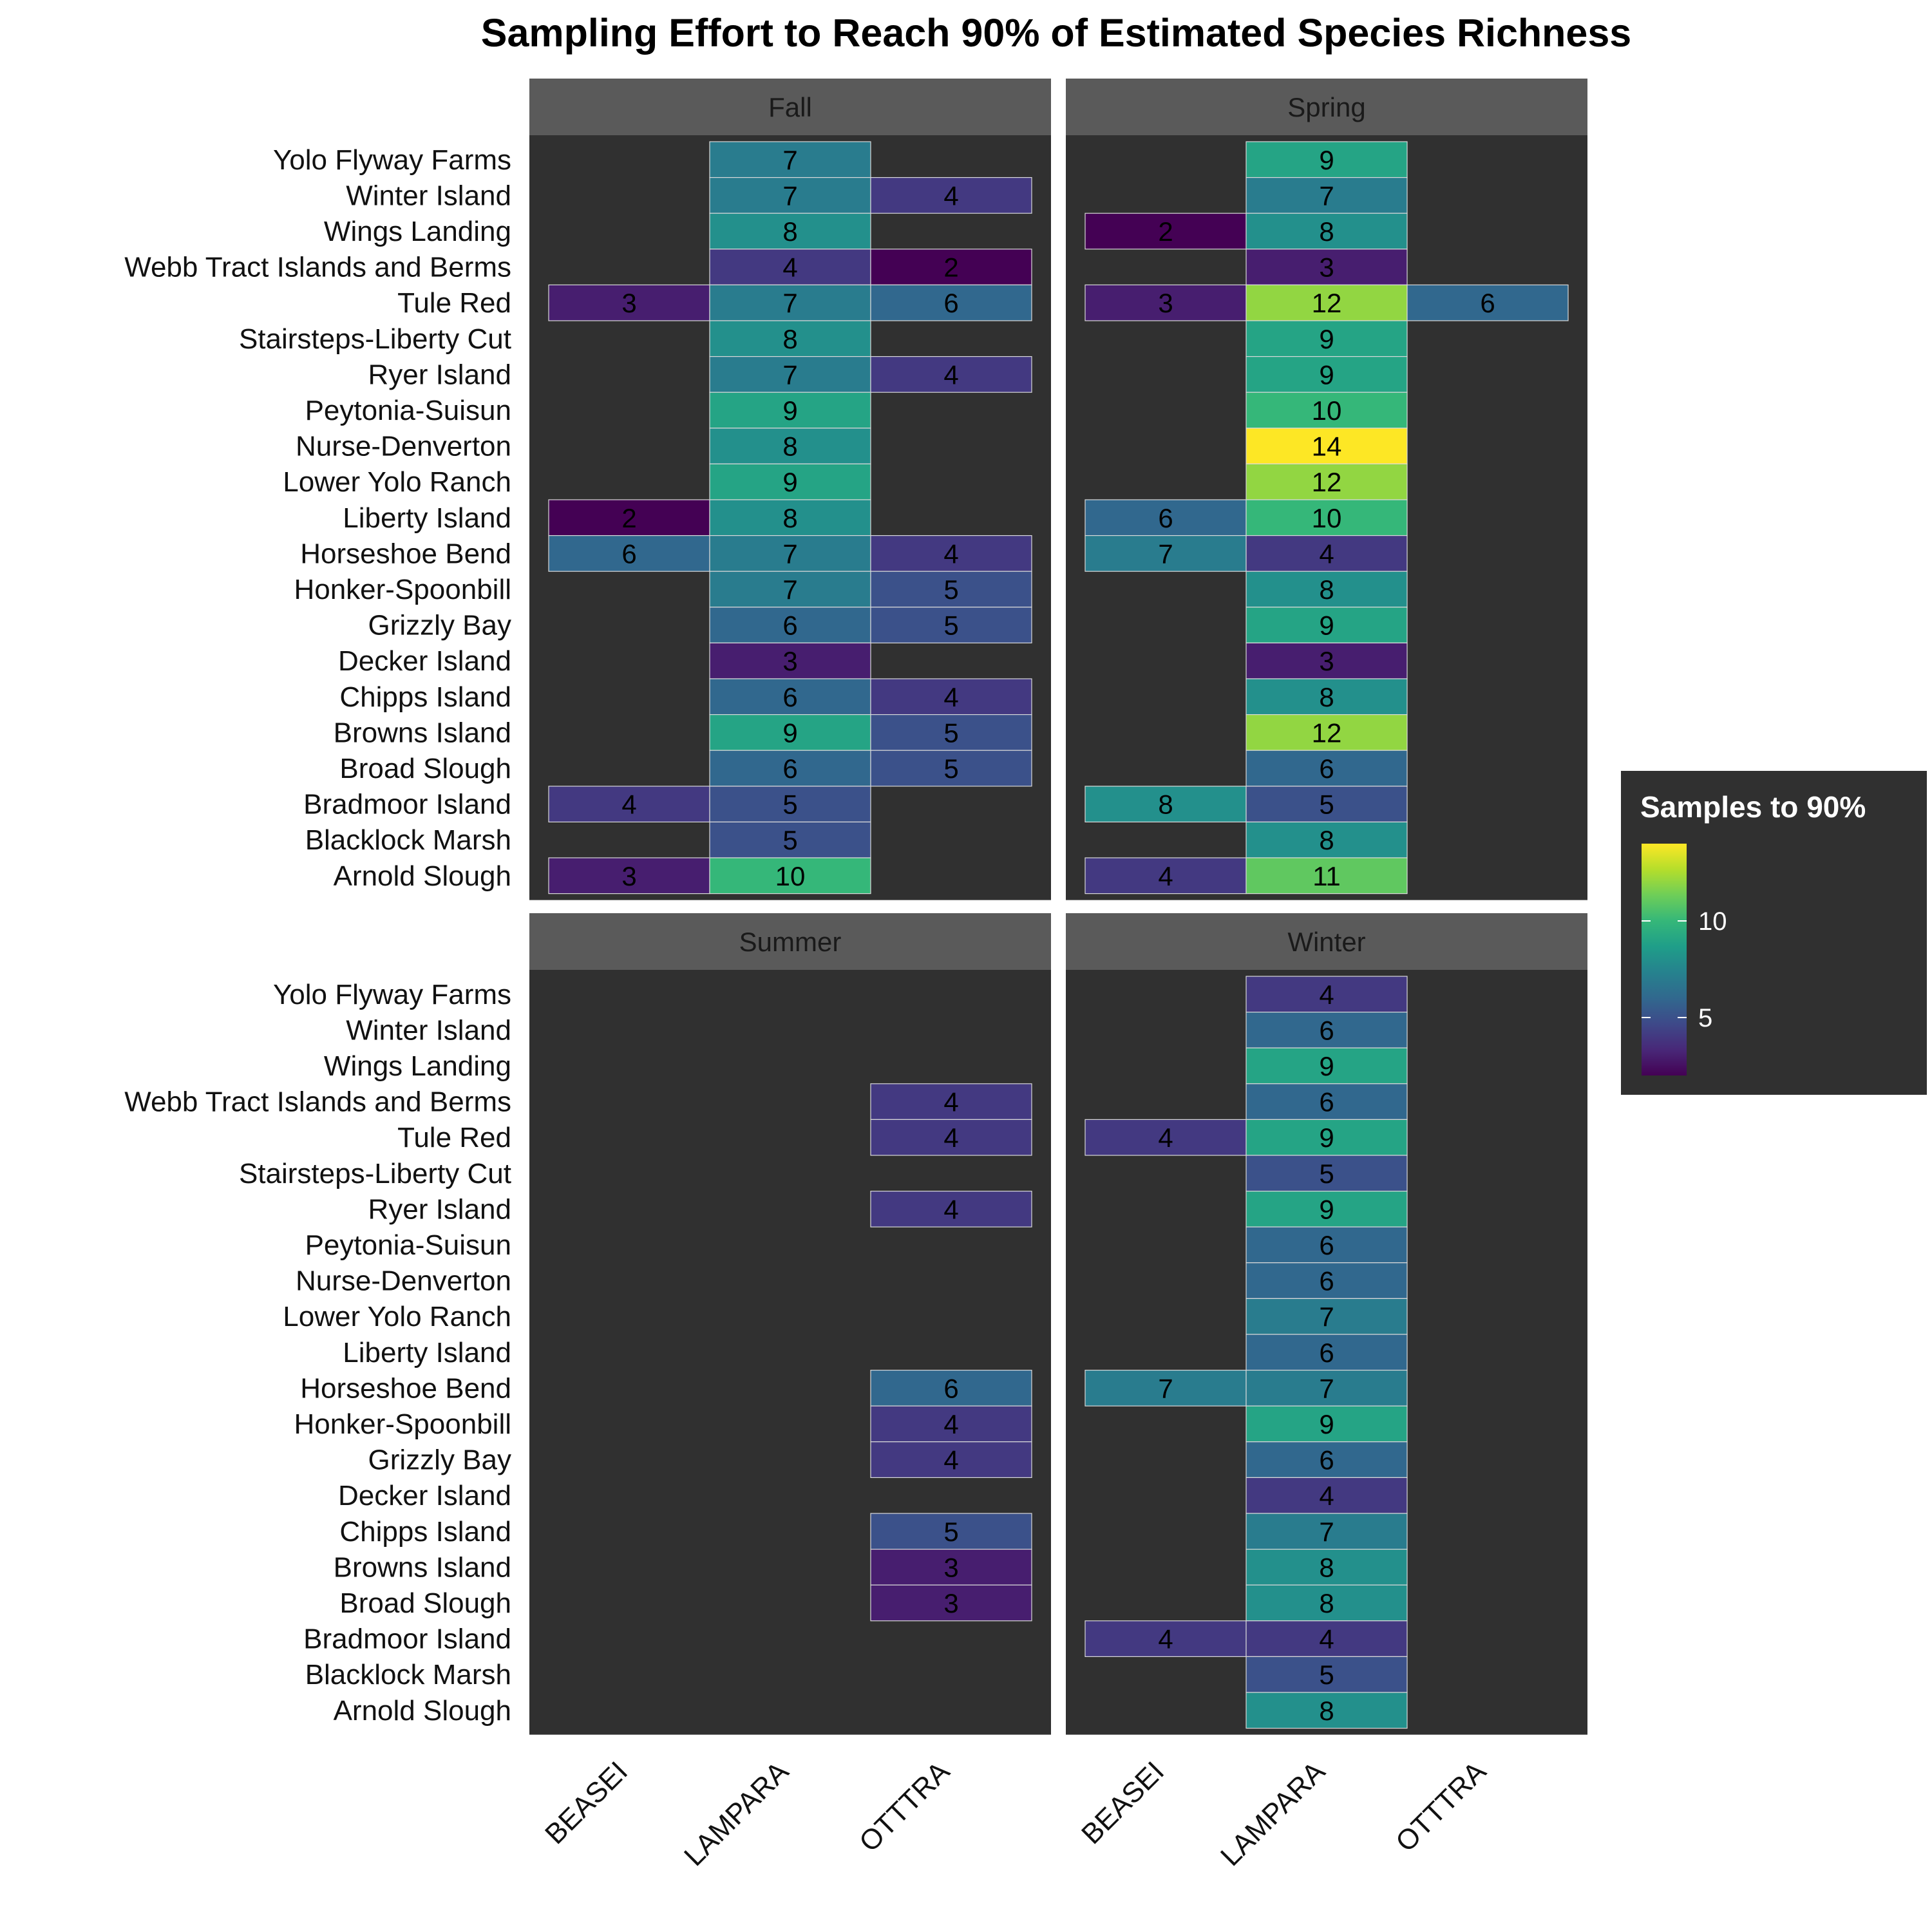  I want to click on facet-strip-label: Winter, so click(1326, 942).